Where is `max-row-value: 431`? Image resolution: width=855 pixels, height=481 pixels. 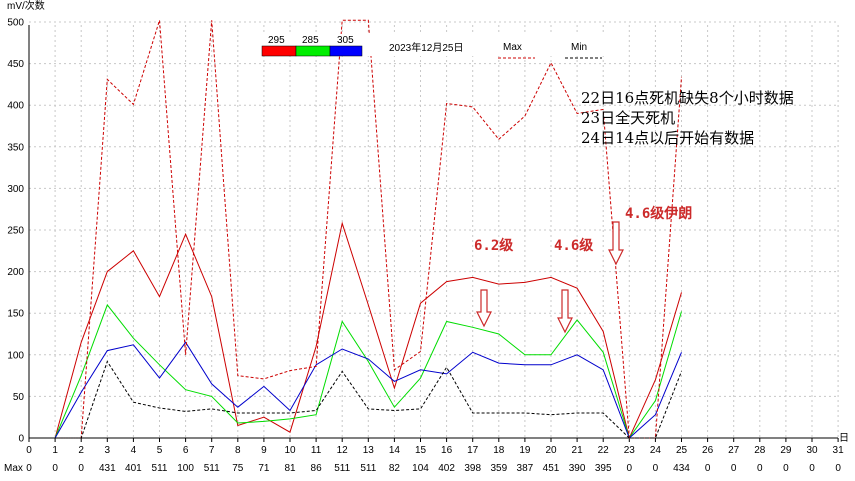
max-row-value: 431 is located at coordinates (107, 468).